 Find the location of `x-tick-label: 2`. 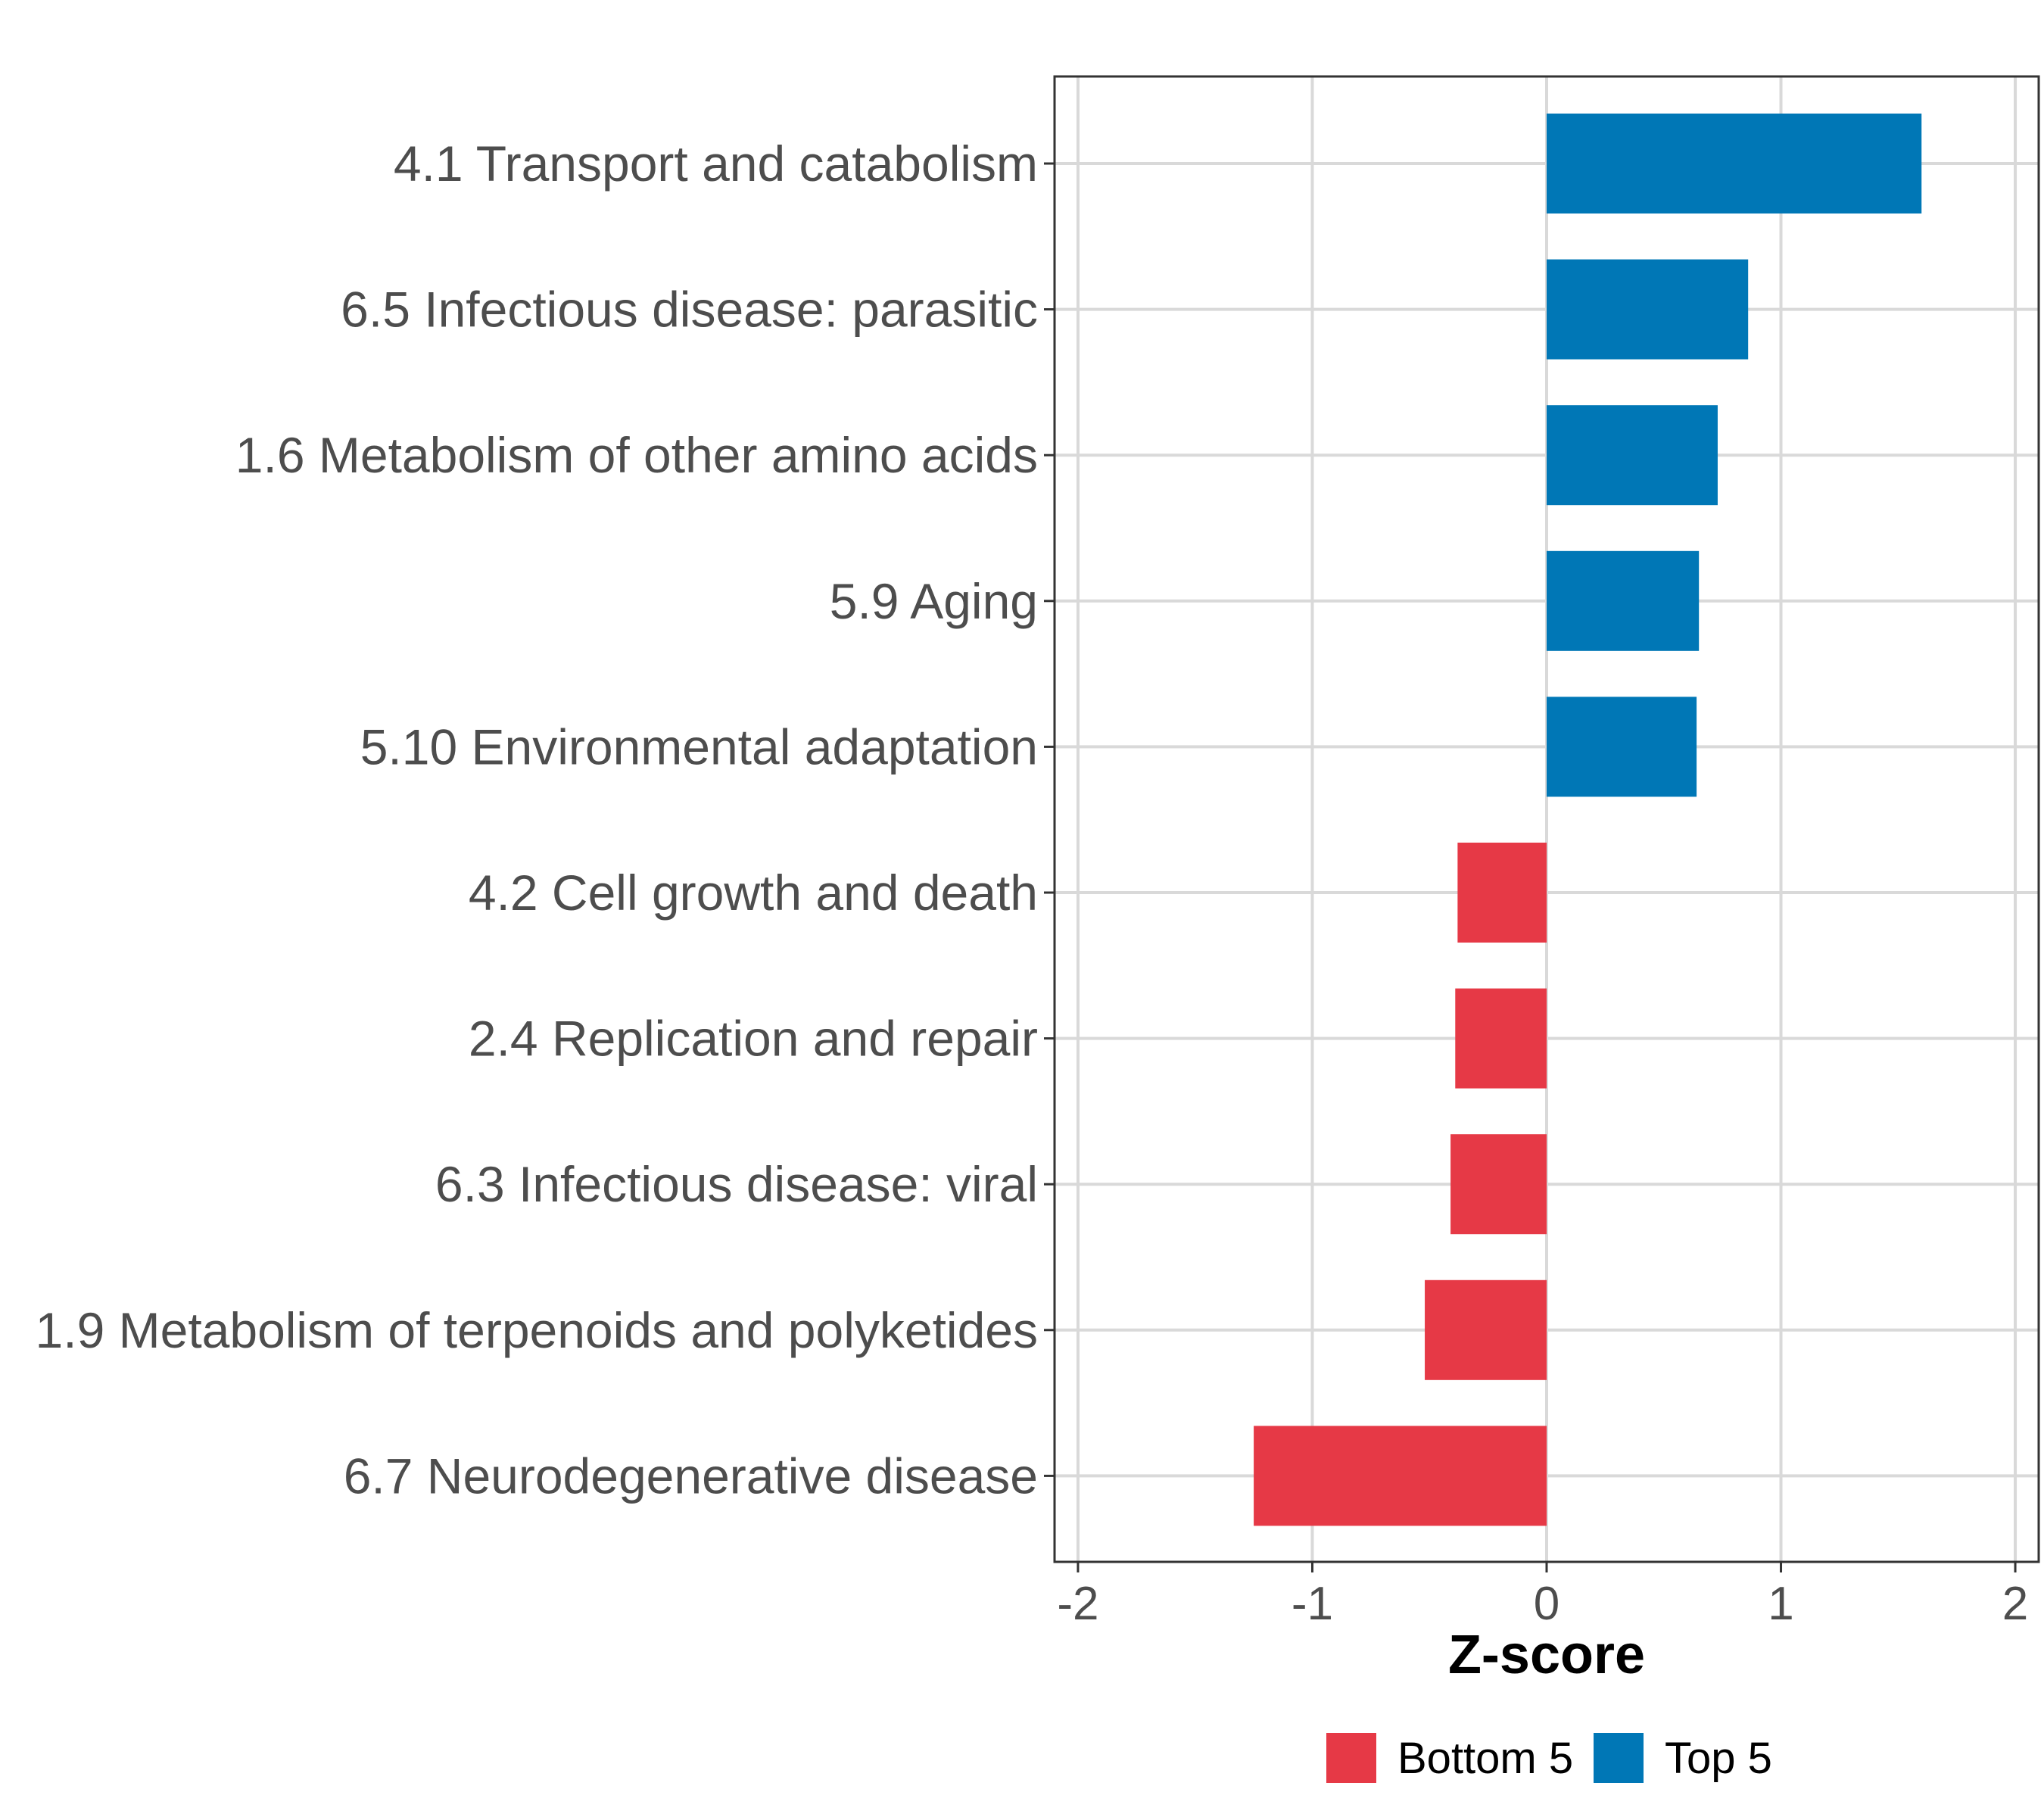

x-tick-label: 2 is located at coordinates (2015, 1604).